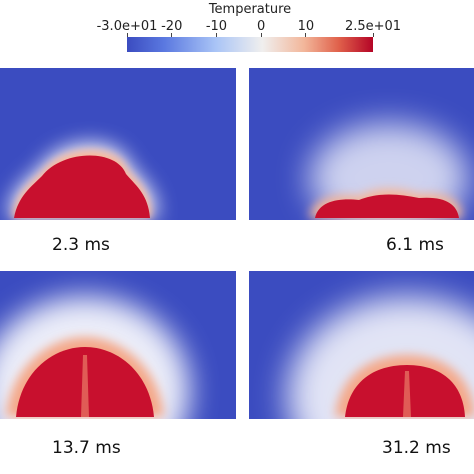 The width and height of the screenshot is (474, 474). Describe the element at coordinates (250, 44) in the screenshot. I see `colorbar` at that location.